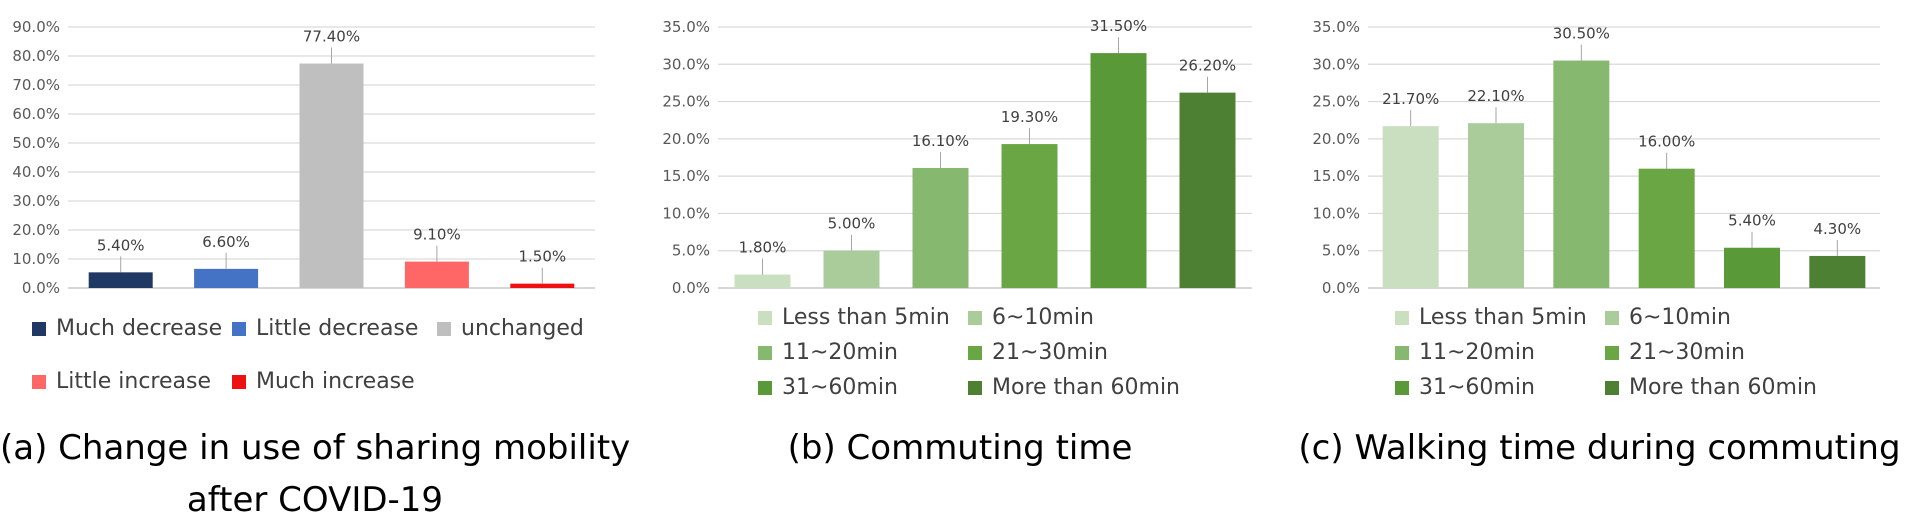 The width and height of the screenshot is (1909, 532). Describe the element at coordinates (852, 224) in the screenshot. I see `chart-b-value-label-2: 5.00%` at that location.